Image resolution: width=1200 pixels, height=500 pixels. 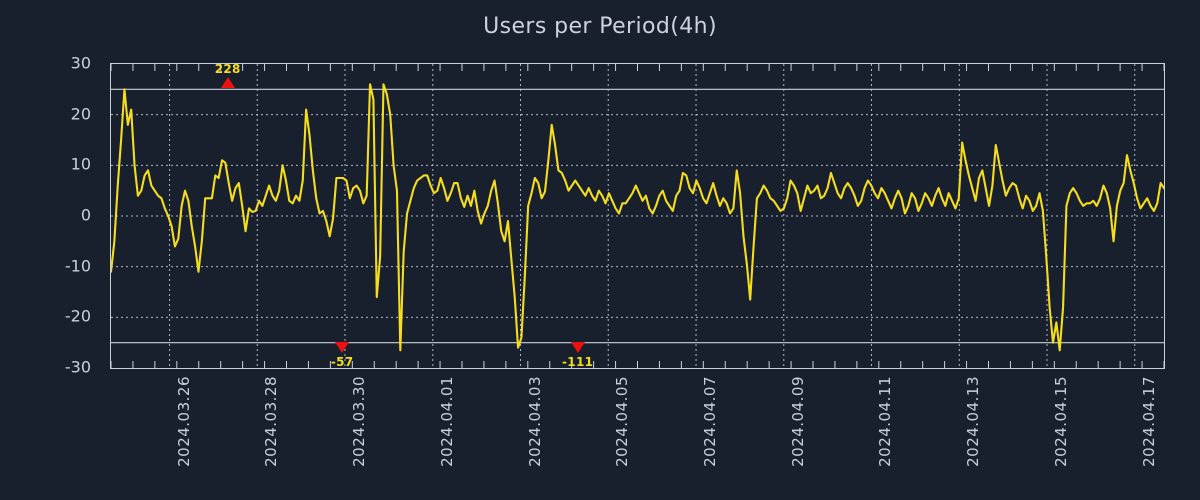 I want to click on y-axis-tick-label: -10, so click(x=77, y=266).